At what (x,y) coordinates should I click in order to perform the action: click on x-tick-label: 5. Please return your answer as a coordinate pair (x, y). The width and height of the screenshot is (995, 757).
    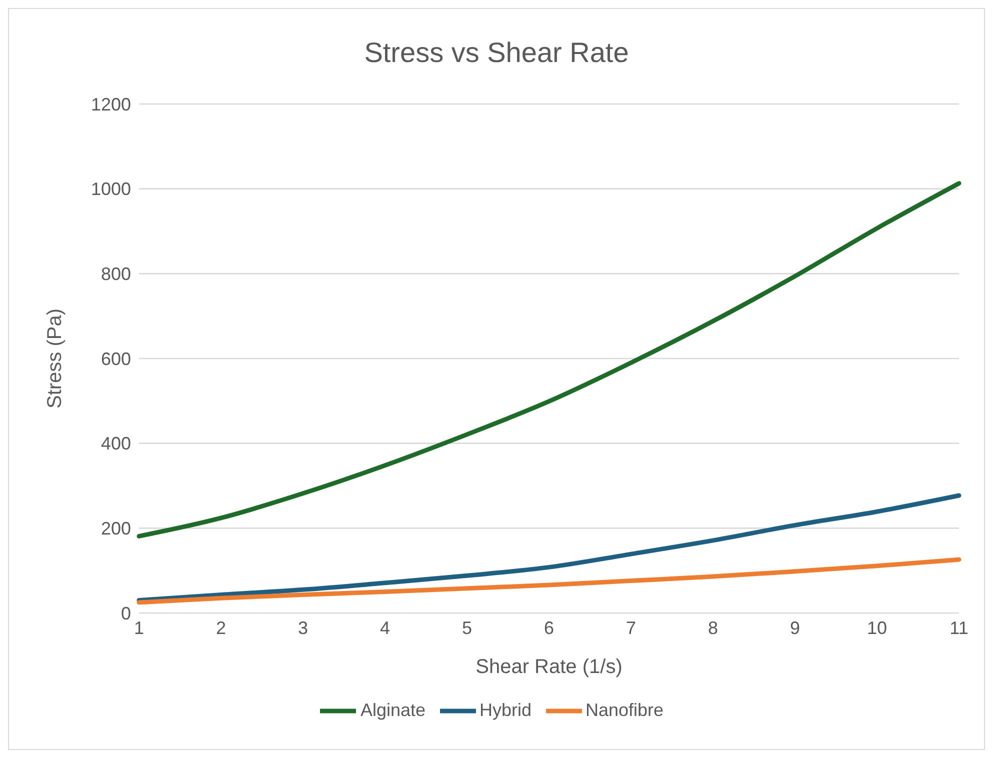
    Looking at the image, I should click on (467, 628).